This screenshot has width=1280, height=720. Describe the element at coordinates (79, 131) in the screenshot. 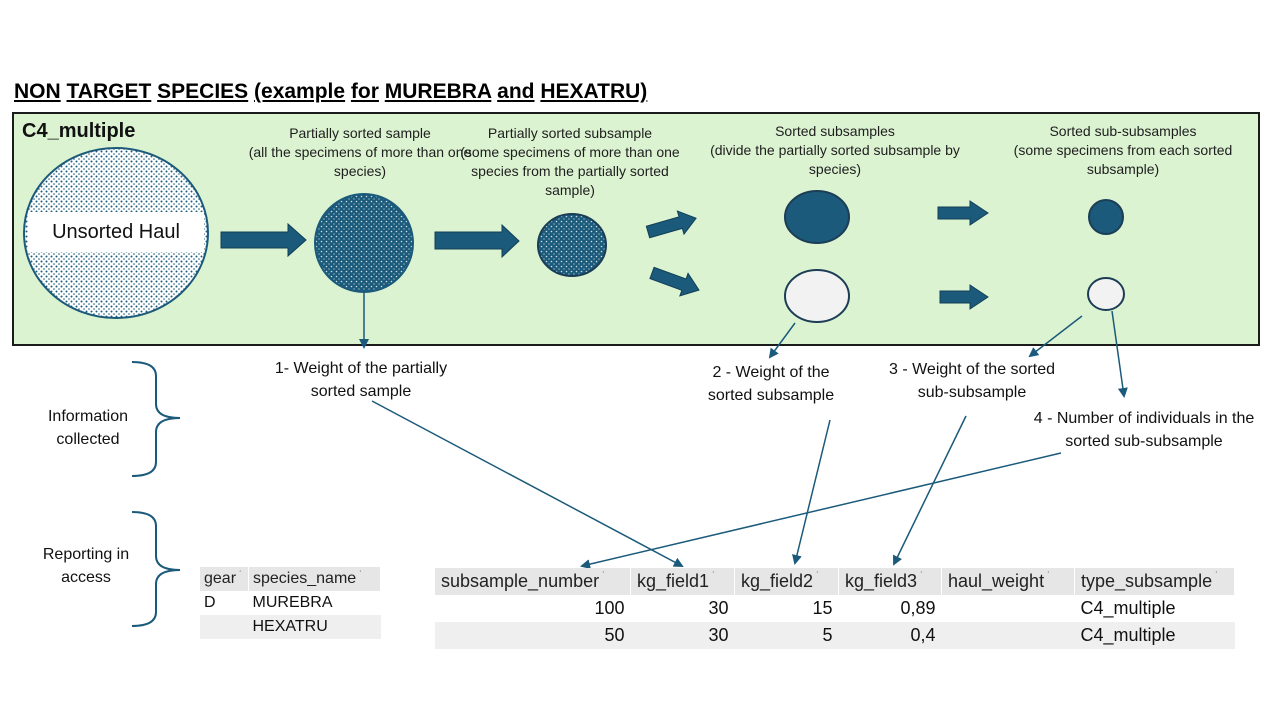

I see `panel-label: C4_multiple` at that location.